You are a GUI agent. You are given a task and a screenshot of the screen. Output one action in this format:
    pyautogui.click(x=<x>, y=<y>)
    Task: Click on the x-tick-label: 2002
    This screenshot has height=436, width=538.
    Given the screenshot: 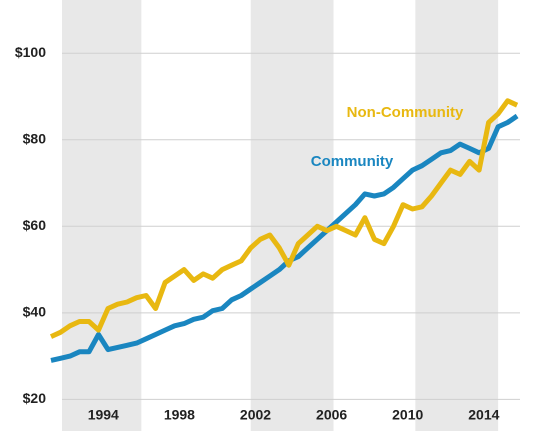 What is the action you would take?
    pyautogui.click(x=255, y=415)
    